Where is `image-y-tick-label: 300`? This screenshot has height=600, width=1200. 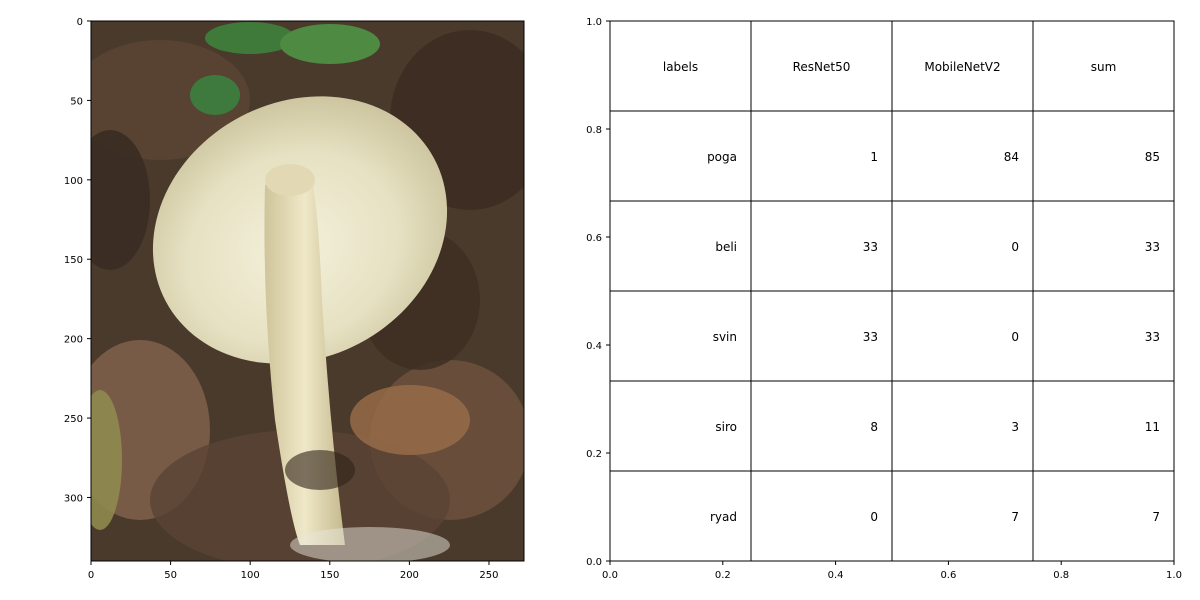 image-y-tick-label: 300 is located at coordinates (73, 498).